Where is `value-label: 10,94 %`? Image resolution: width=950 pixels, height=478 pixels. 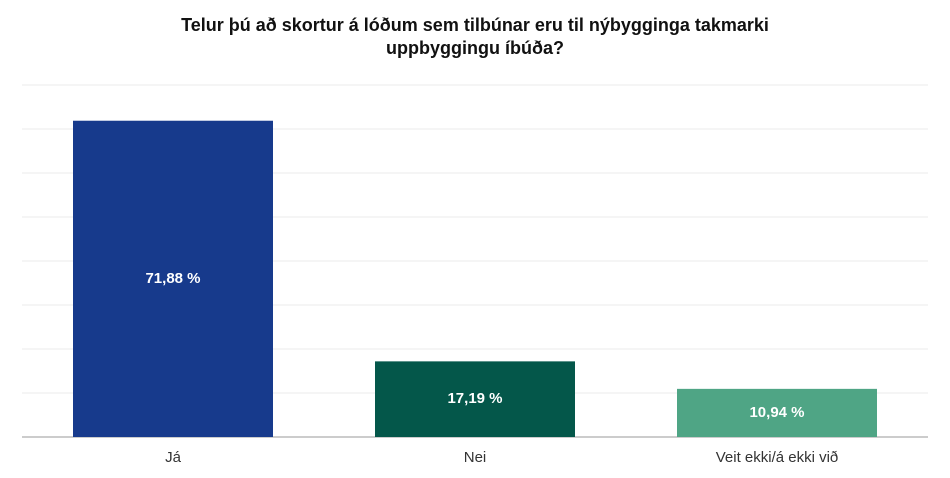
value-label: 10,94 % is located at coordinates (776, 412).